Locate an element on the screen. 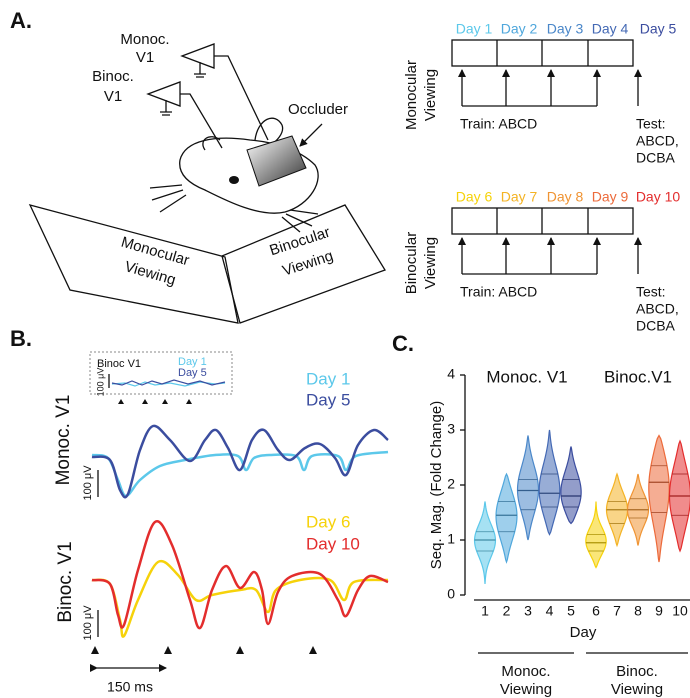 The height and width of the screenshot is (698, 690). inset-trace is located at coordinates (168, 382).